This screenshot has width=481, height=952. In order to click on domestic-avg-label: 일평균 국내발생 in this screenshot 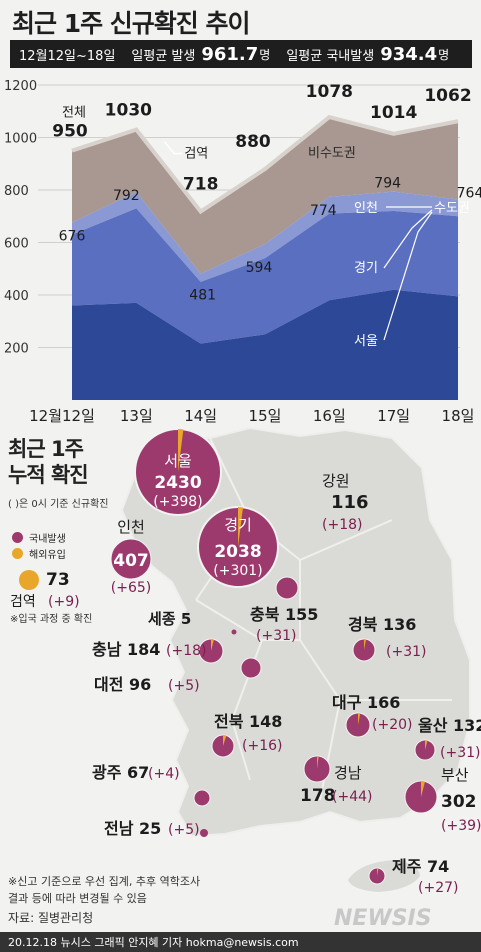, I will do `click(330, 56)`.